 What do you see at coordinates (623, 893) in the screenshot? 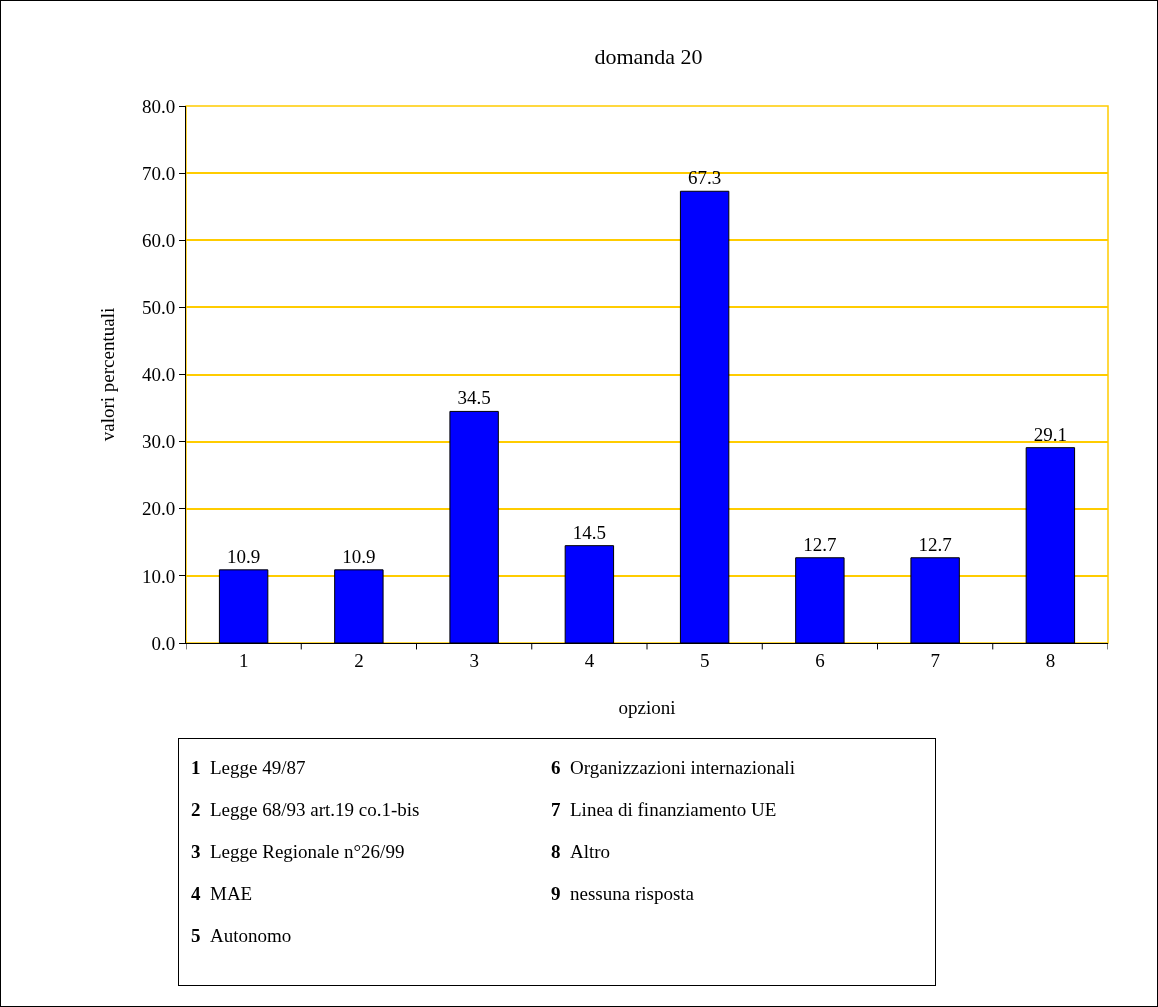
I see `text: 9 nessuna risposta` at bounding box center [623, 893].